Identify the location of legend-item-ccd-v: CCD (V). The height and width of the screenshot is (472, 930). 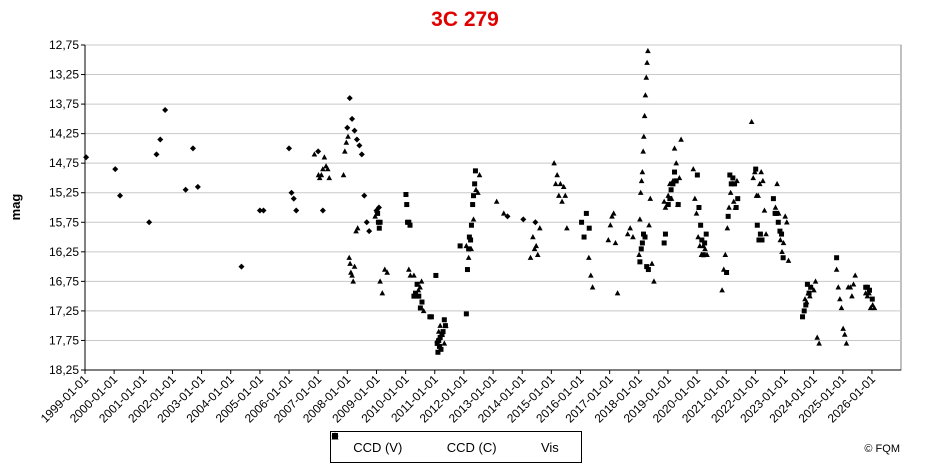
(367, 444).